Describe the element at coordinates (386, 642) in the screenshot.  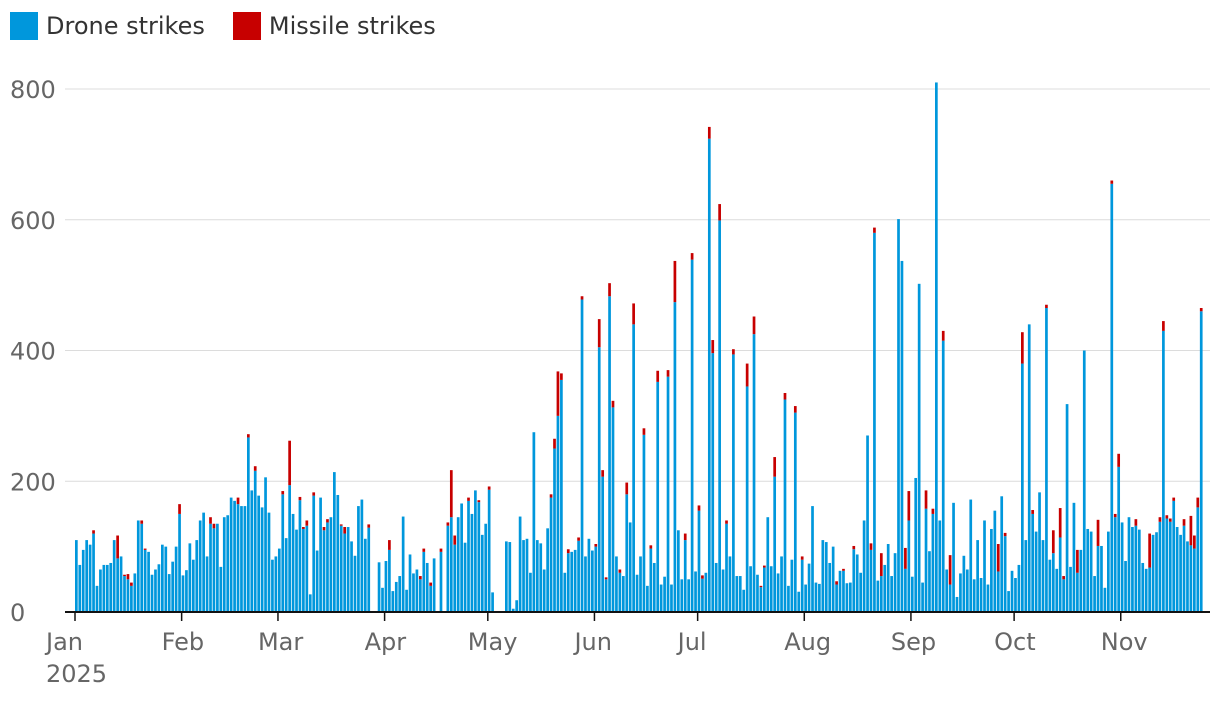
I see `x-tick-label-apr: Apr` at that location.